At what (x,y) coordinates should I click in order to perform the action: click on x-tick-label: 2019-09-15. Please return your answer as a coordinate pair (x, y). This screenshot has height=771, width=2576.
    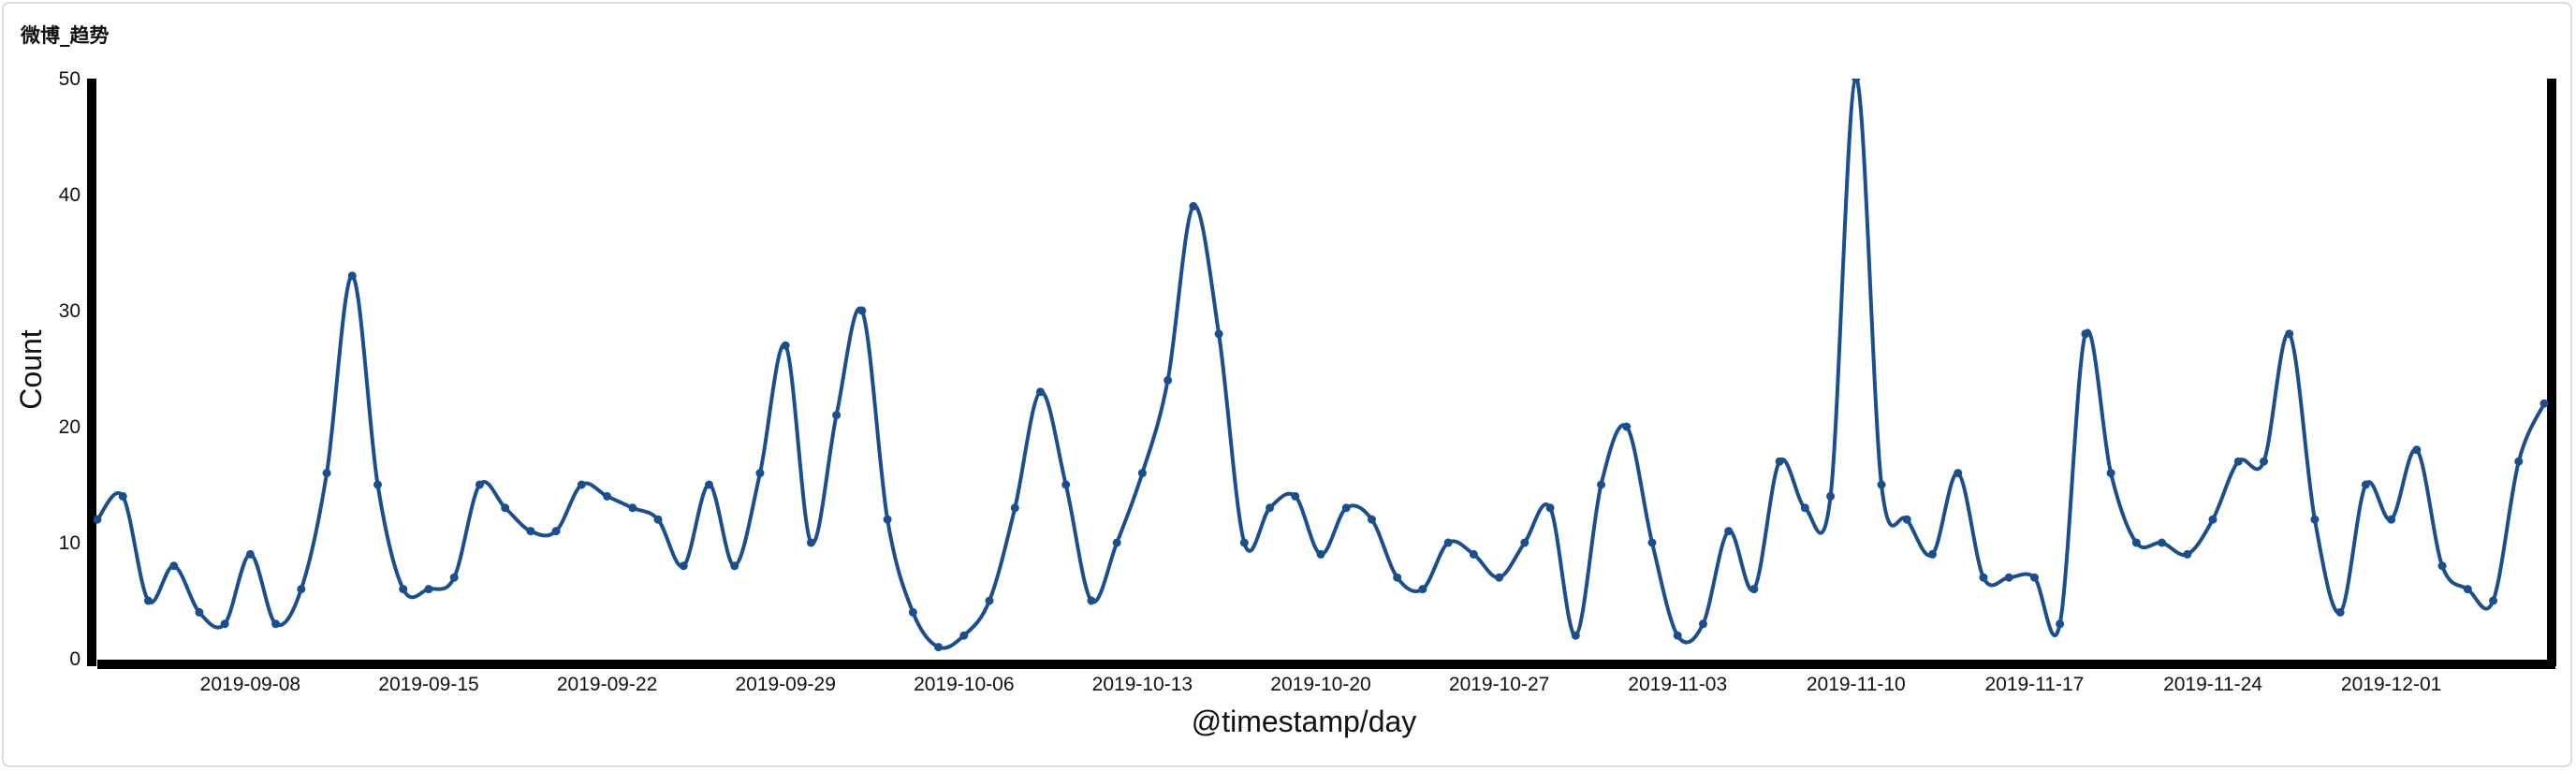
    Looking at the image, I should click on (428, 684).